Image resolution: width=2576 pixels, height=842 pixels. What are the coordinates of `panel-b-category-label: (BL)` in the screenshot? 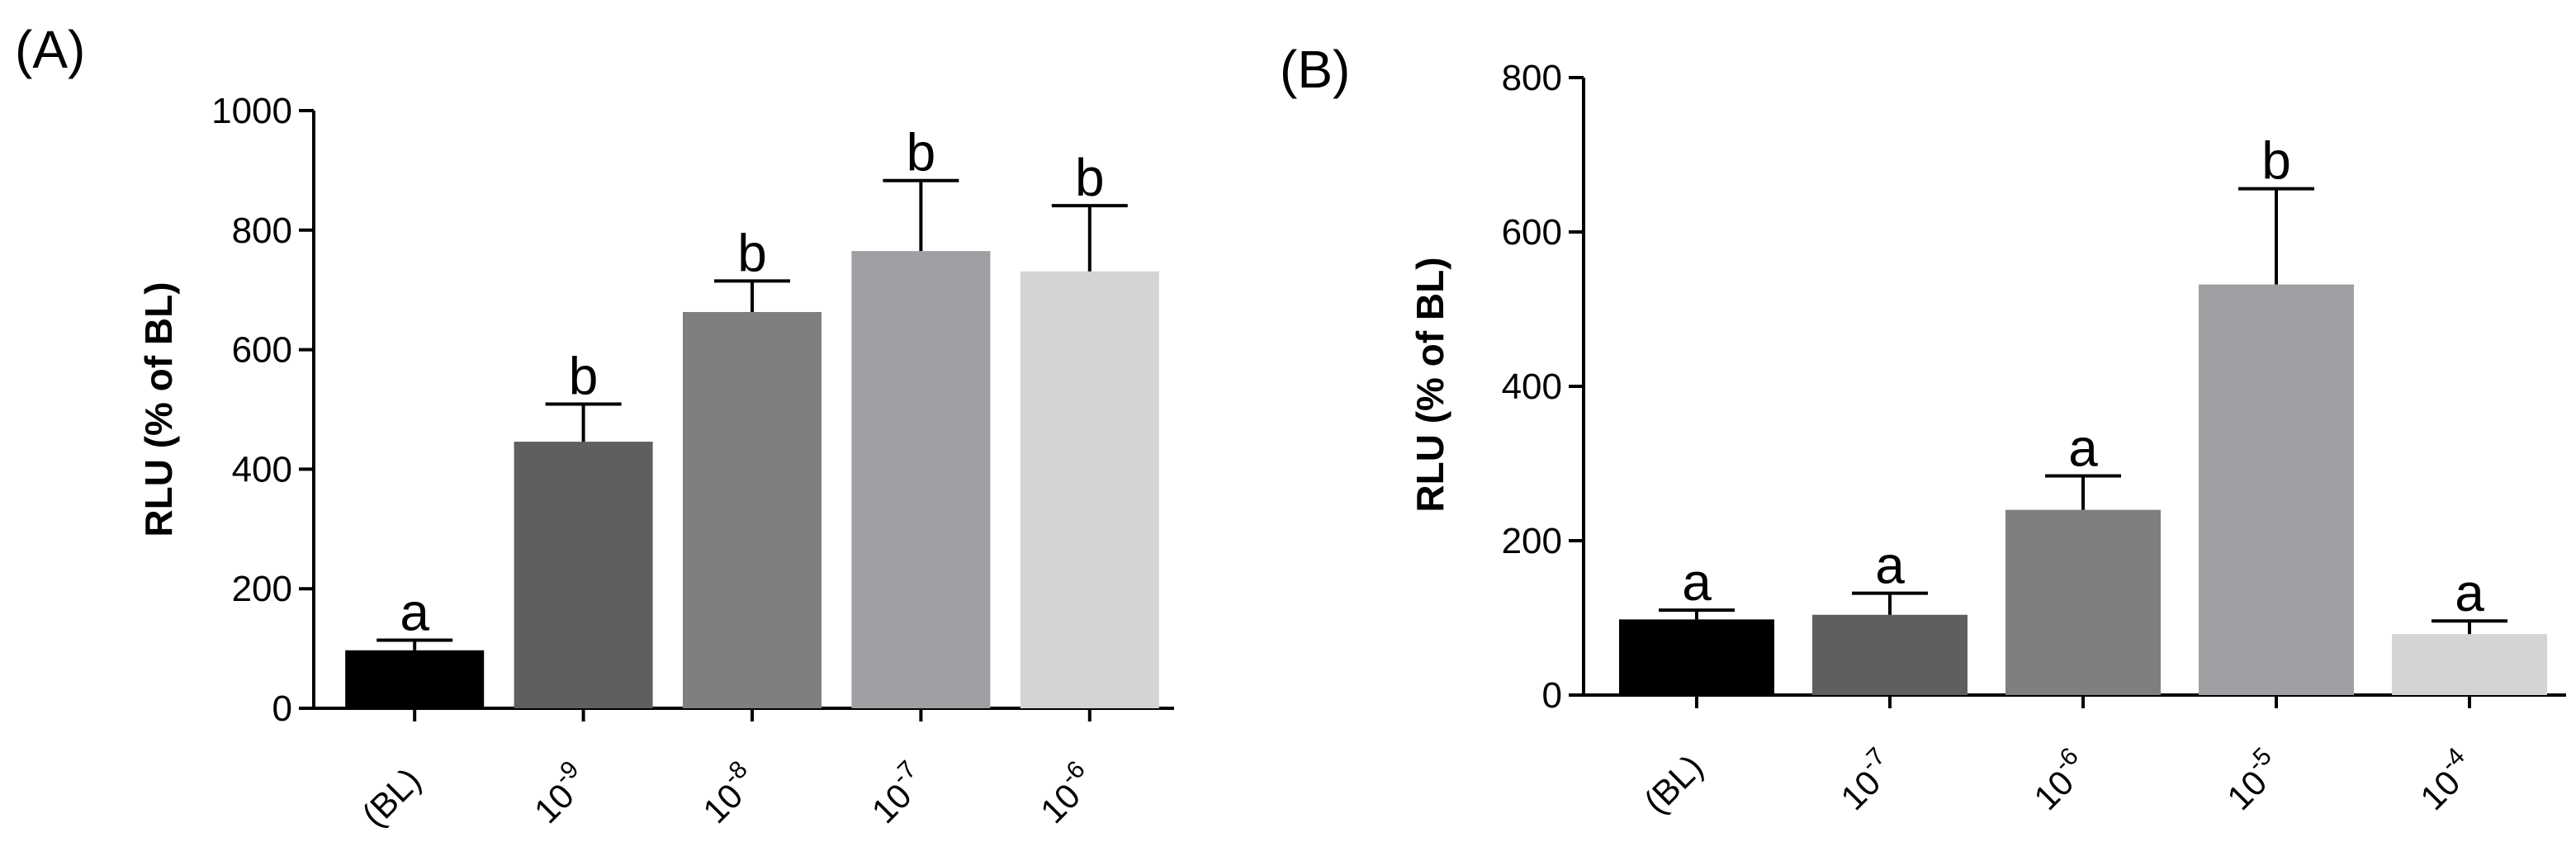 It's located at (1673, 784).